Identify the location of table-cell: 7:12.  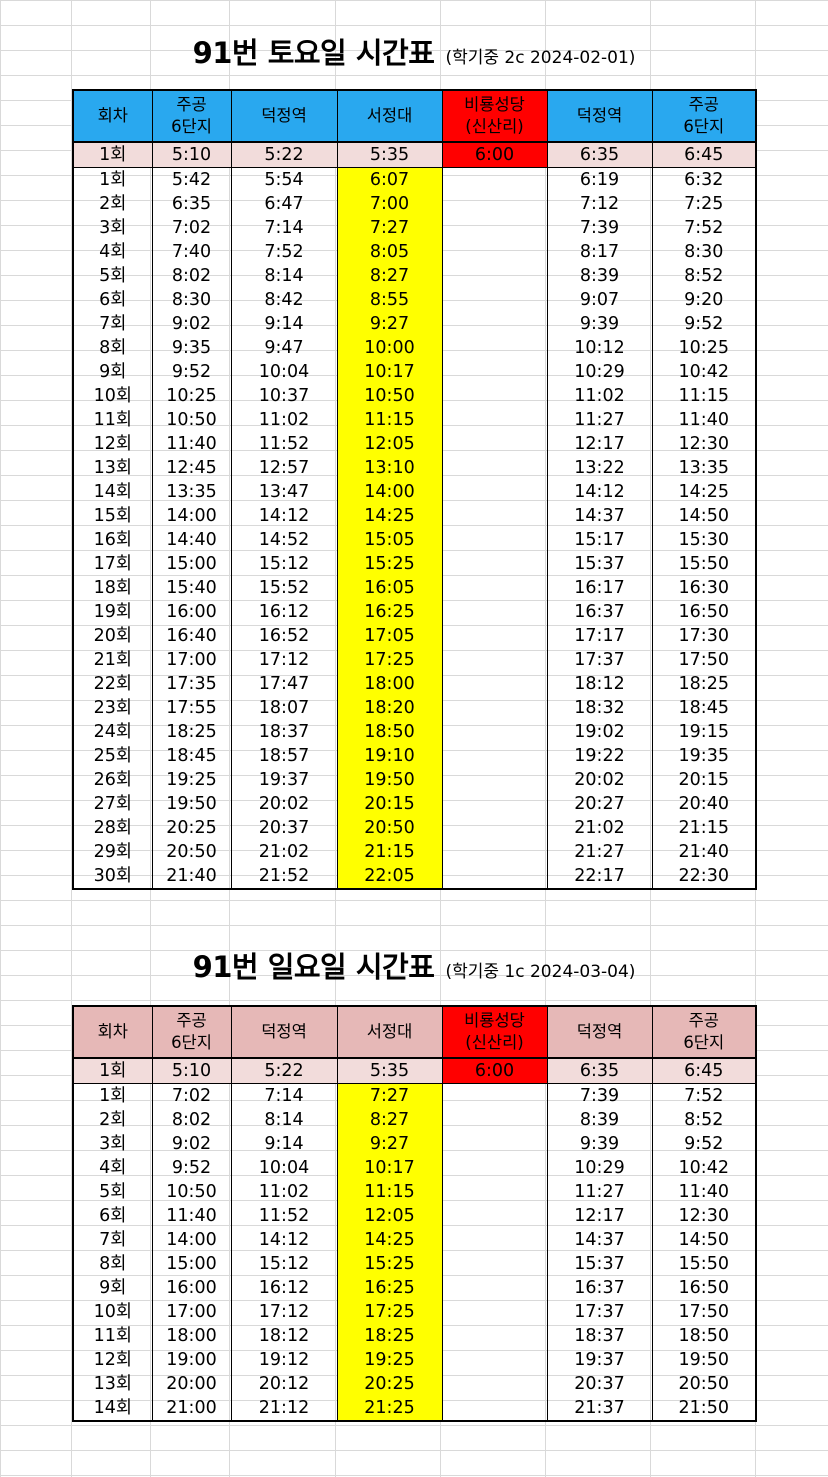
(599, 204).